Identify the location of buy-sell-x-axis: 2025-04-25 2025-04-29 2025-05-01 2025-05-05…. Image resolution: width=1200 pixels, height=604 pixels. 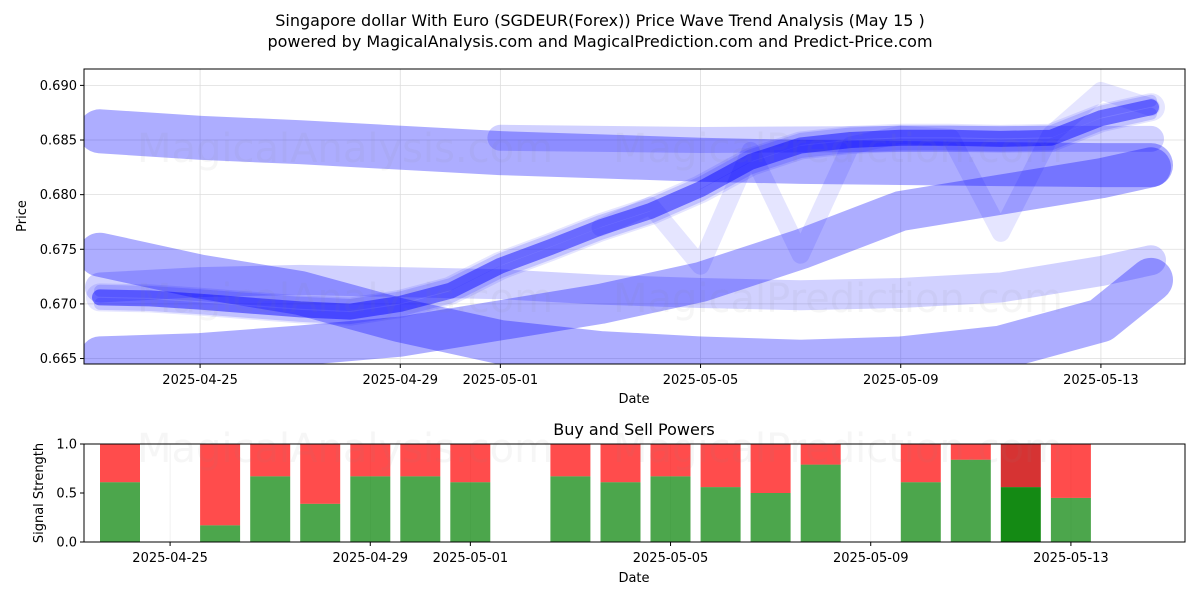
(620, 554).